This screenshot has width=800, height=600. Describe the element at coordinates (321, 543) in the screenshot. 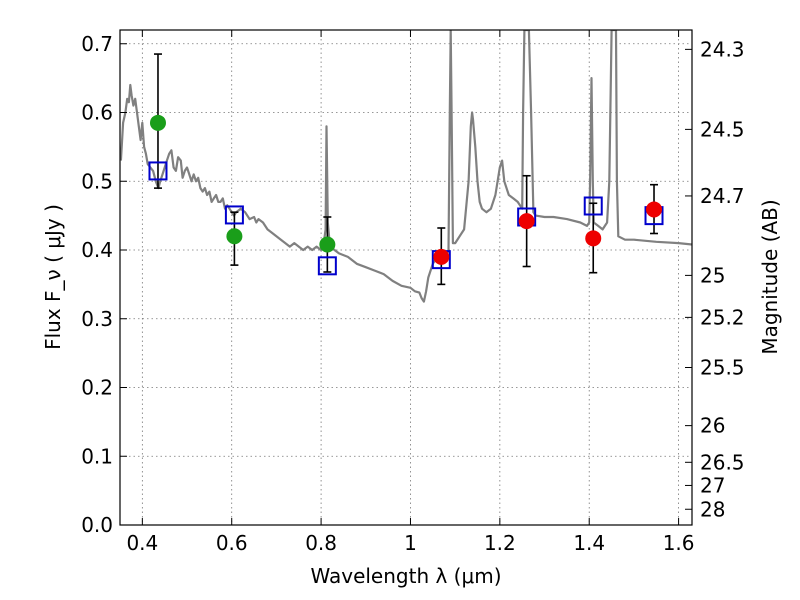

I see `x-tick-label: 0.8` at that location.